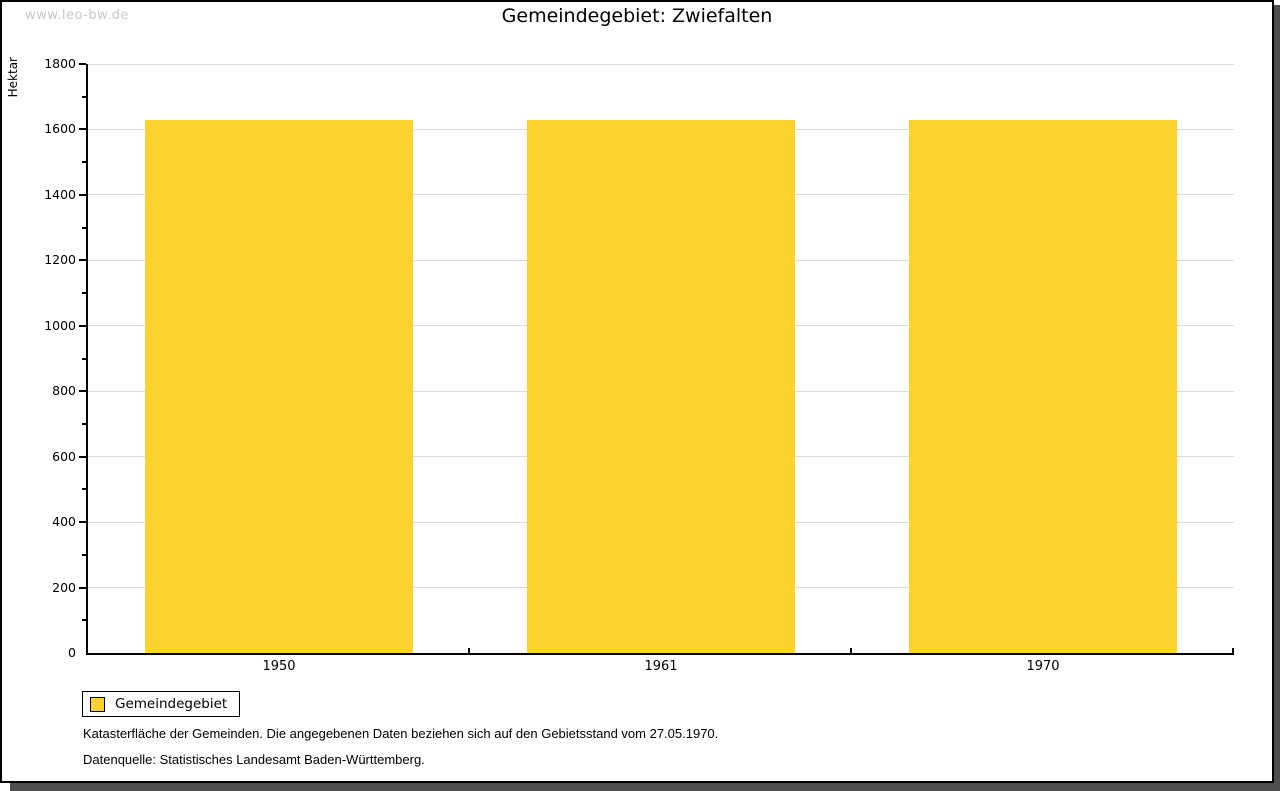 This screenshot has height=791, width=1280. I want to click on legend: Gemeindegebiet, so click(161, 704).